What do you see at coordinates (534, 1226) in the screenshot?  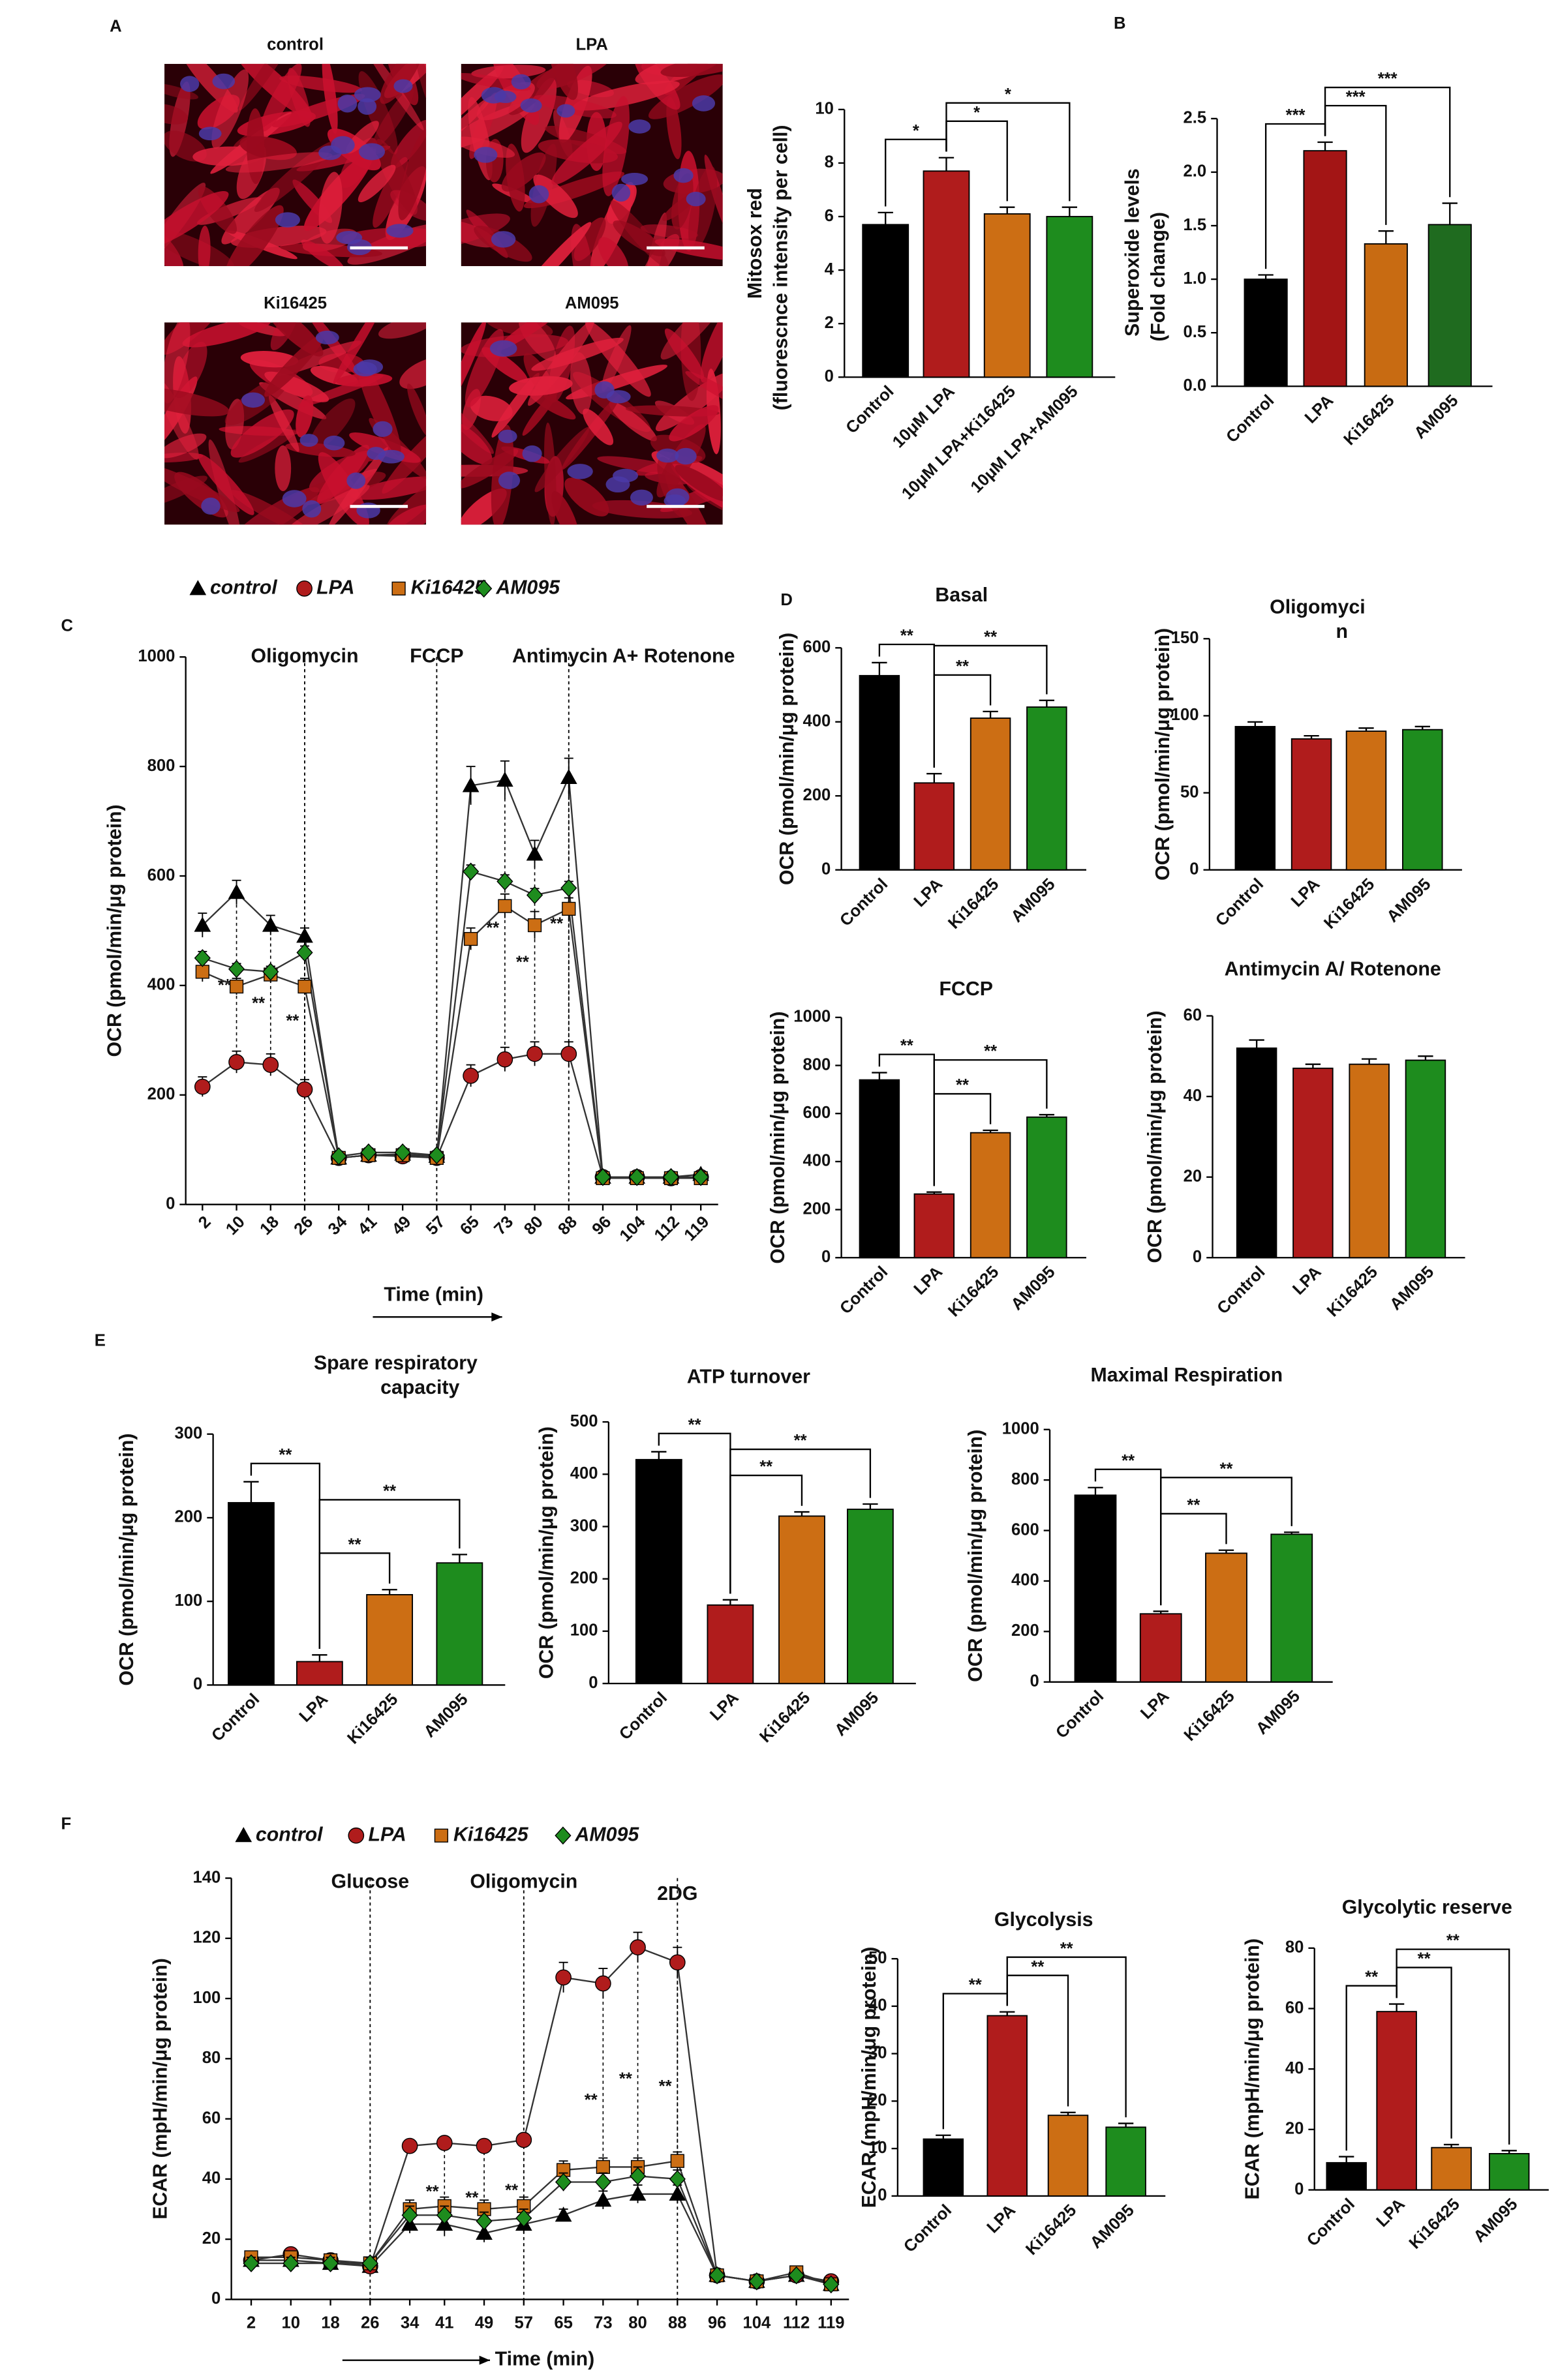 I see `x-tick-label: 80` at bounding box center [534, 1226].